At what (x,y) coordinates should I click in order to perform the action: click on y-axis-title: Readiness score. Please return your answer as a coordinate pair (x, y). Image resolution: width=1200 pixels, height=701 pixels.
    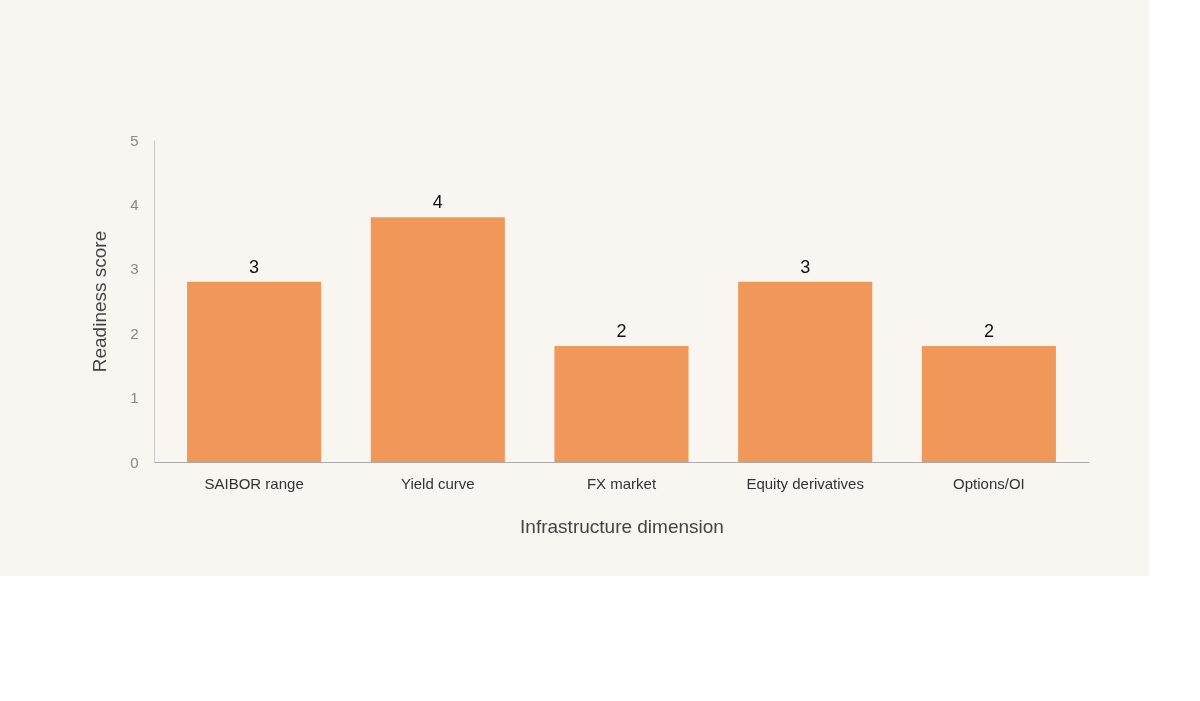
    Looking at the image, I should click on (100, 301).